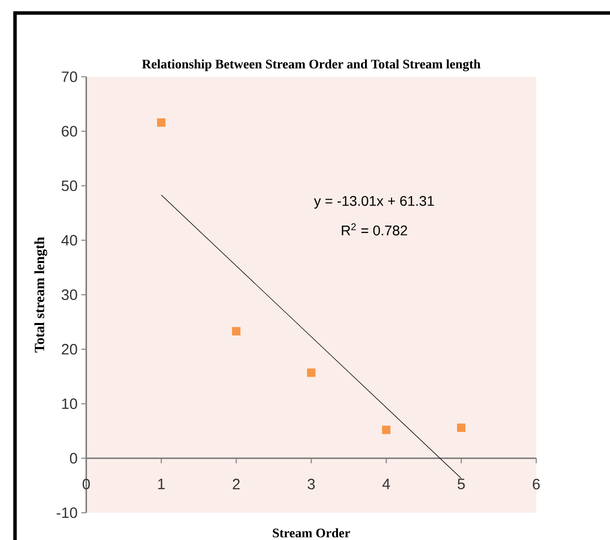  Describe the element at coordinates (70, 186) in the screenshot. I see `y-tick-label: 50` at that location.